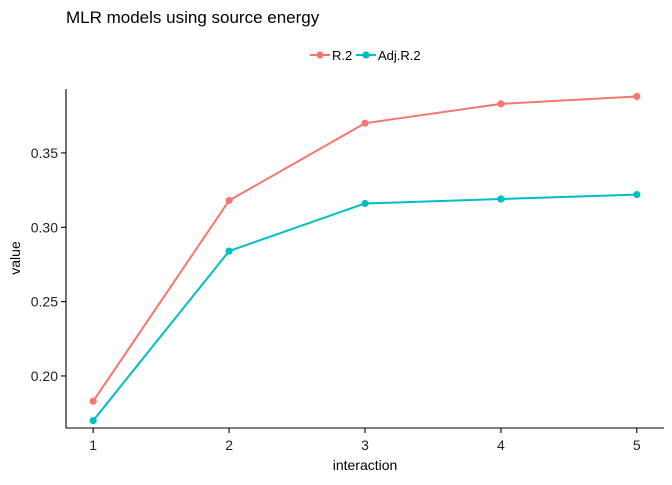  Describe the element at coordinates (93, 445) in the screenshot. I see `x-tick-label: 1` at that location.